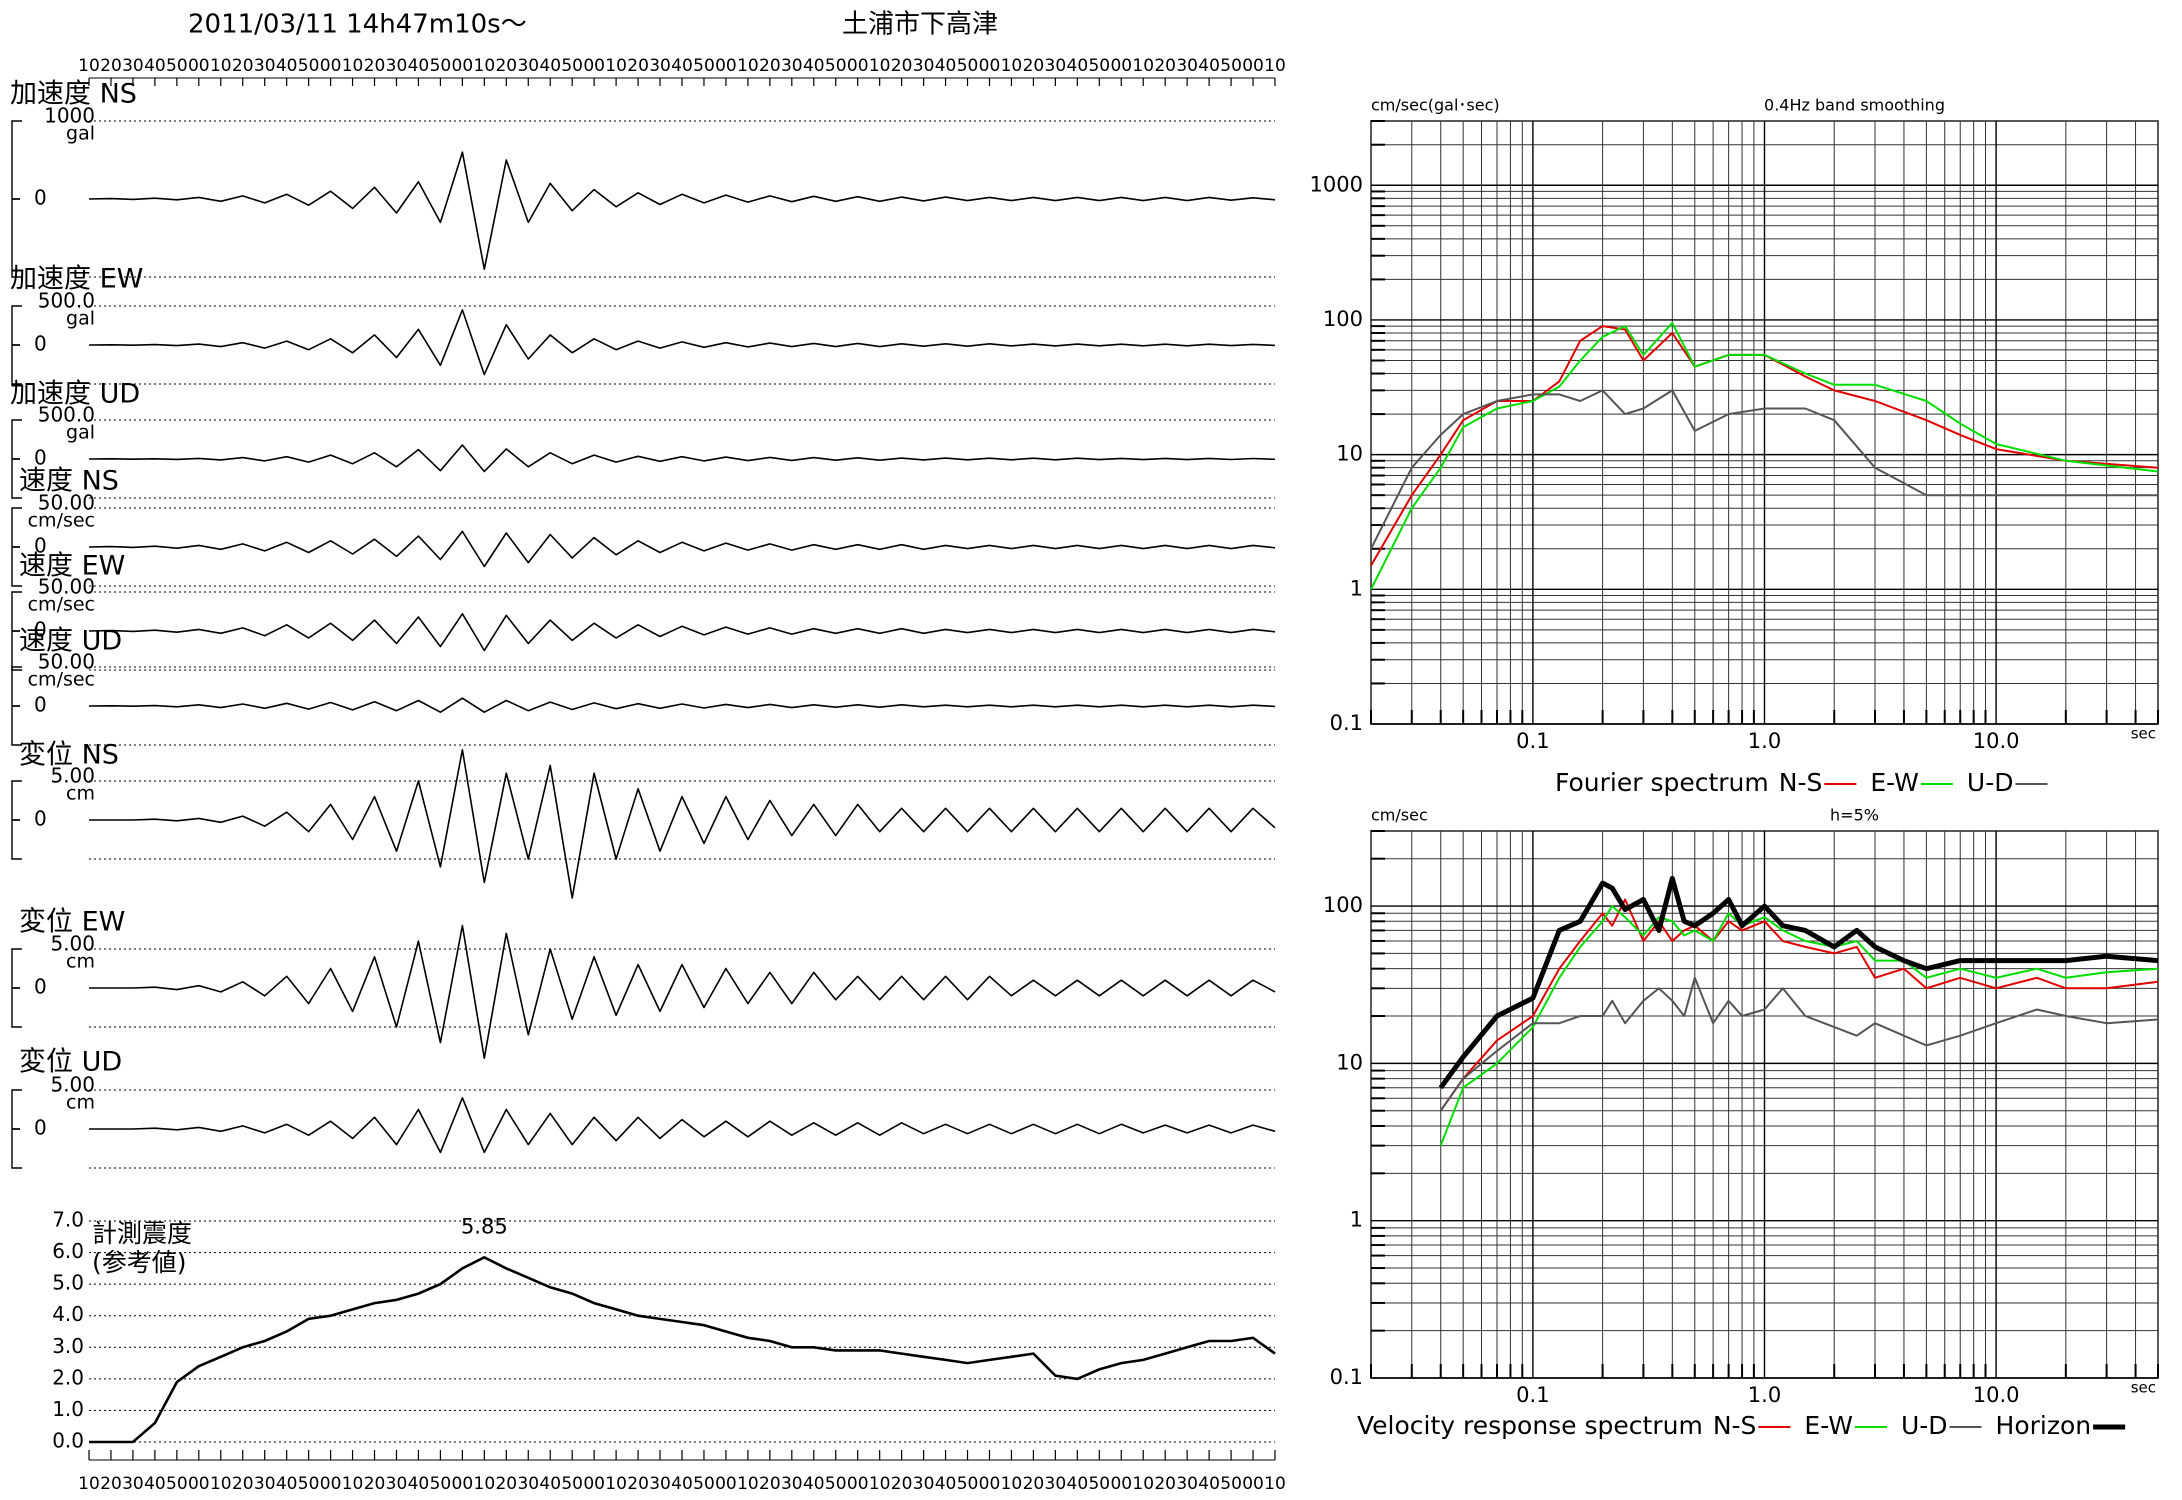 The height and width of the screenshot is (1500, 2182). What do you see at coordinates (66, 301) in the screenshot?
I see `y-tick-label: 500.0` at bounding box center [66, 301].